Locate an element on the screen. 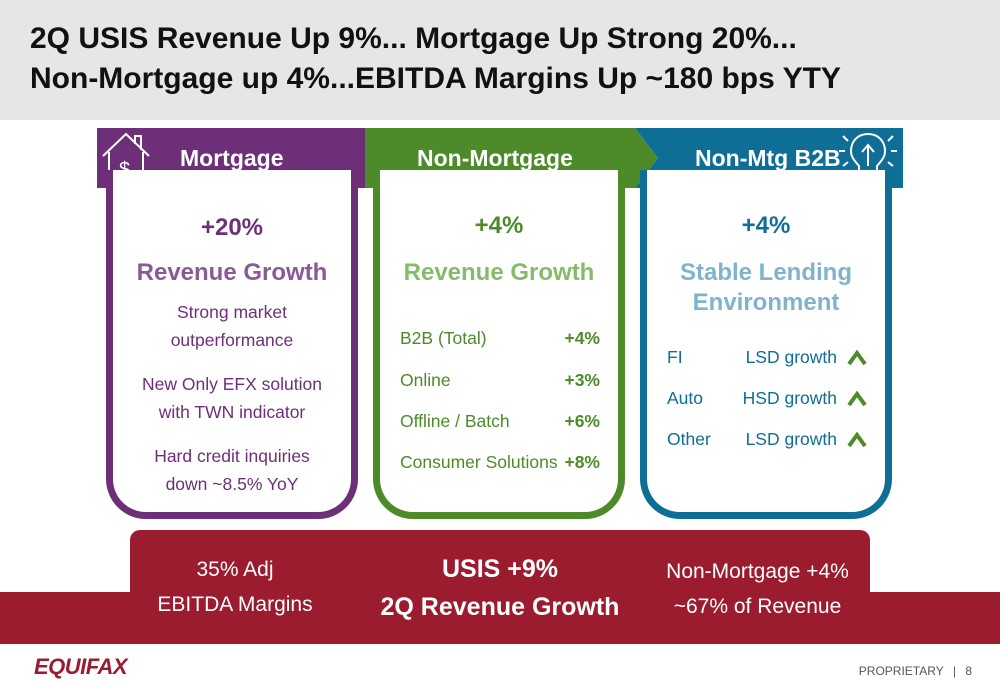 Image resolution: width=1000 pixels, height=685 pixels. summary-bar is located at coordinates (500, 618).